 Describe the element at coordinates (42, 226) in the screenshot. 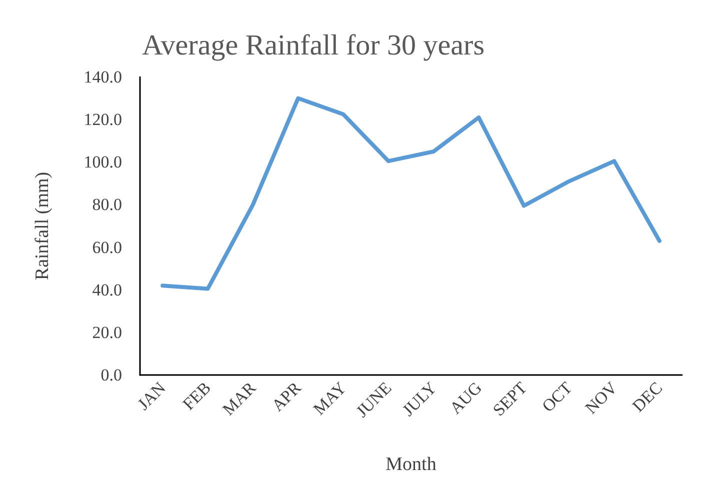

I see `y-axis-title: Rainfall (mm)` at that location.